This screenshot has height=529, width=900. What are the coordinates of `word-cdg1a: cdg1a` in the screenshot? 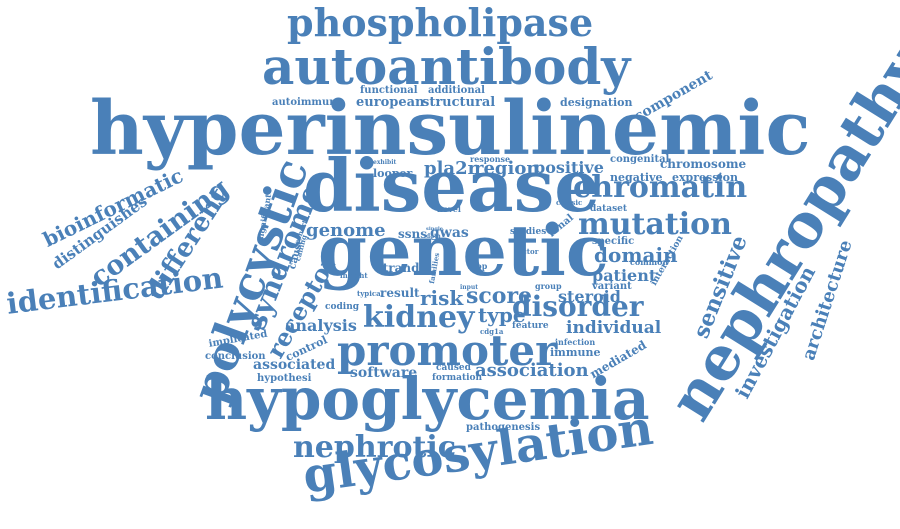 It's located at (492, 331).